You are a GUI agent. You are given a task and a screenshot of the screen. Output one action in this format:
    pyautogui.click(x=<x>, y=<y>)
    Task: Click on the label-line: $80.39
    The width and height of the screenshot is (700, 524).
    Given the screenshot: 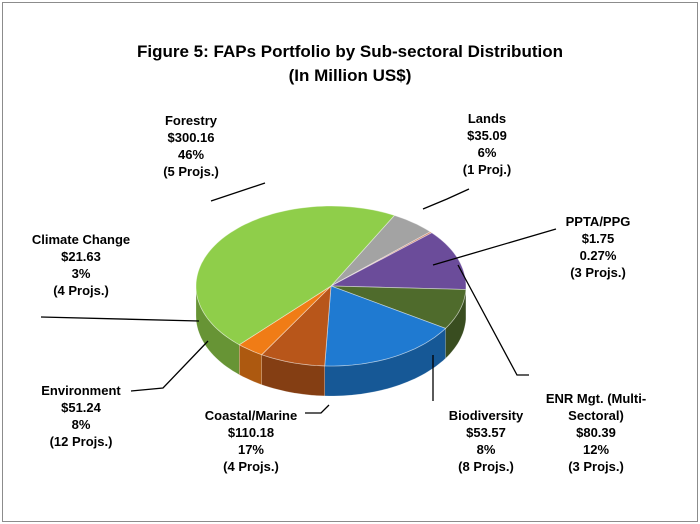 What is the action you would take?
    pyautogui.click(x=596, y=432)
    